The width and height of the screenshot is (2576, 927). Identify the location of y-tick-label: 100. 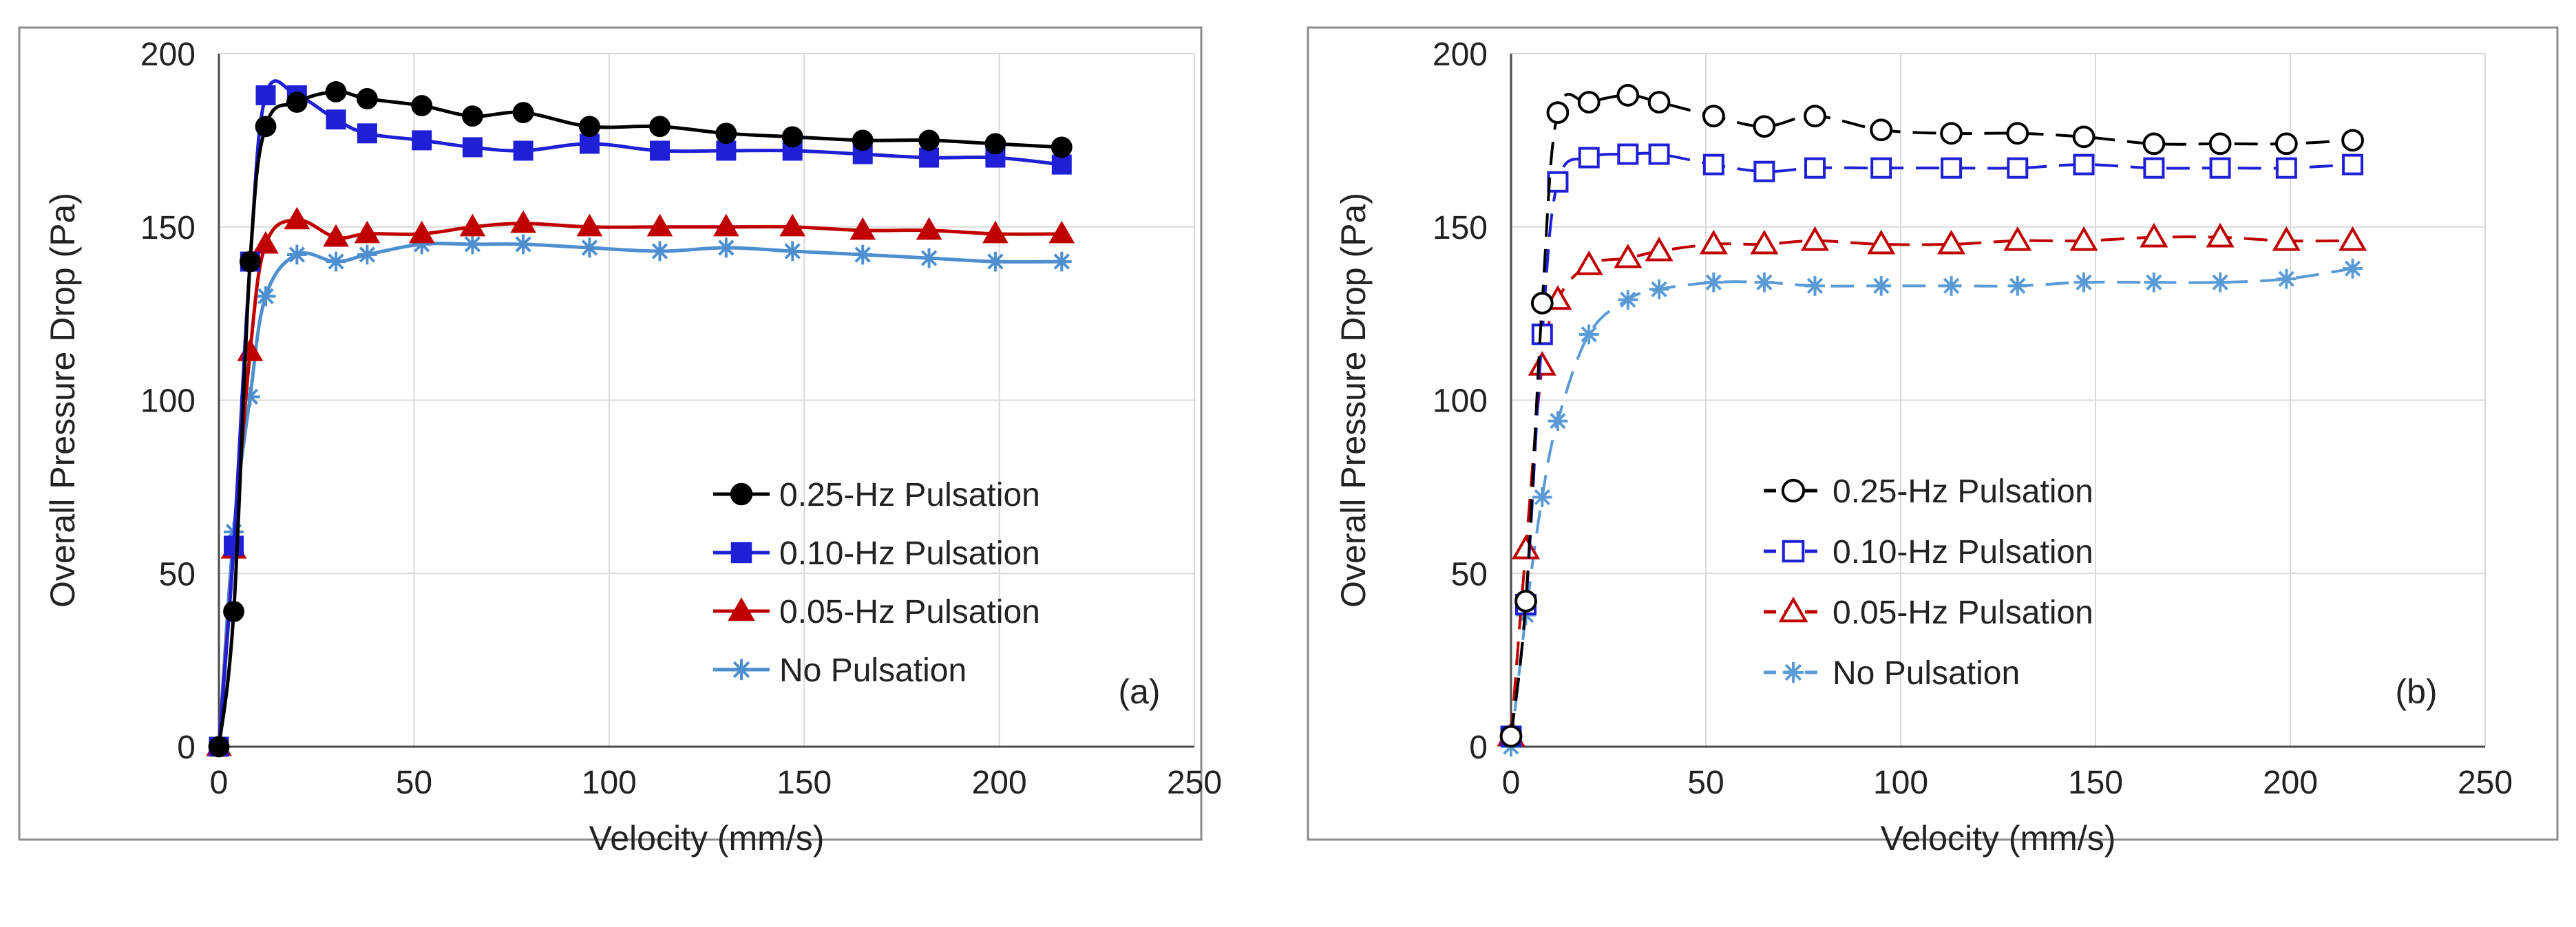
(1461, 401).